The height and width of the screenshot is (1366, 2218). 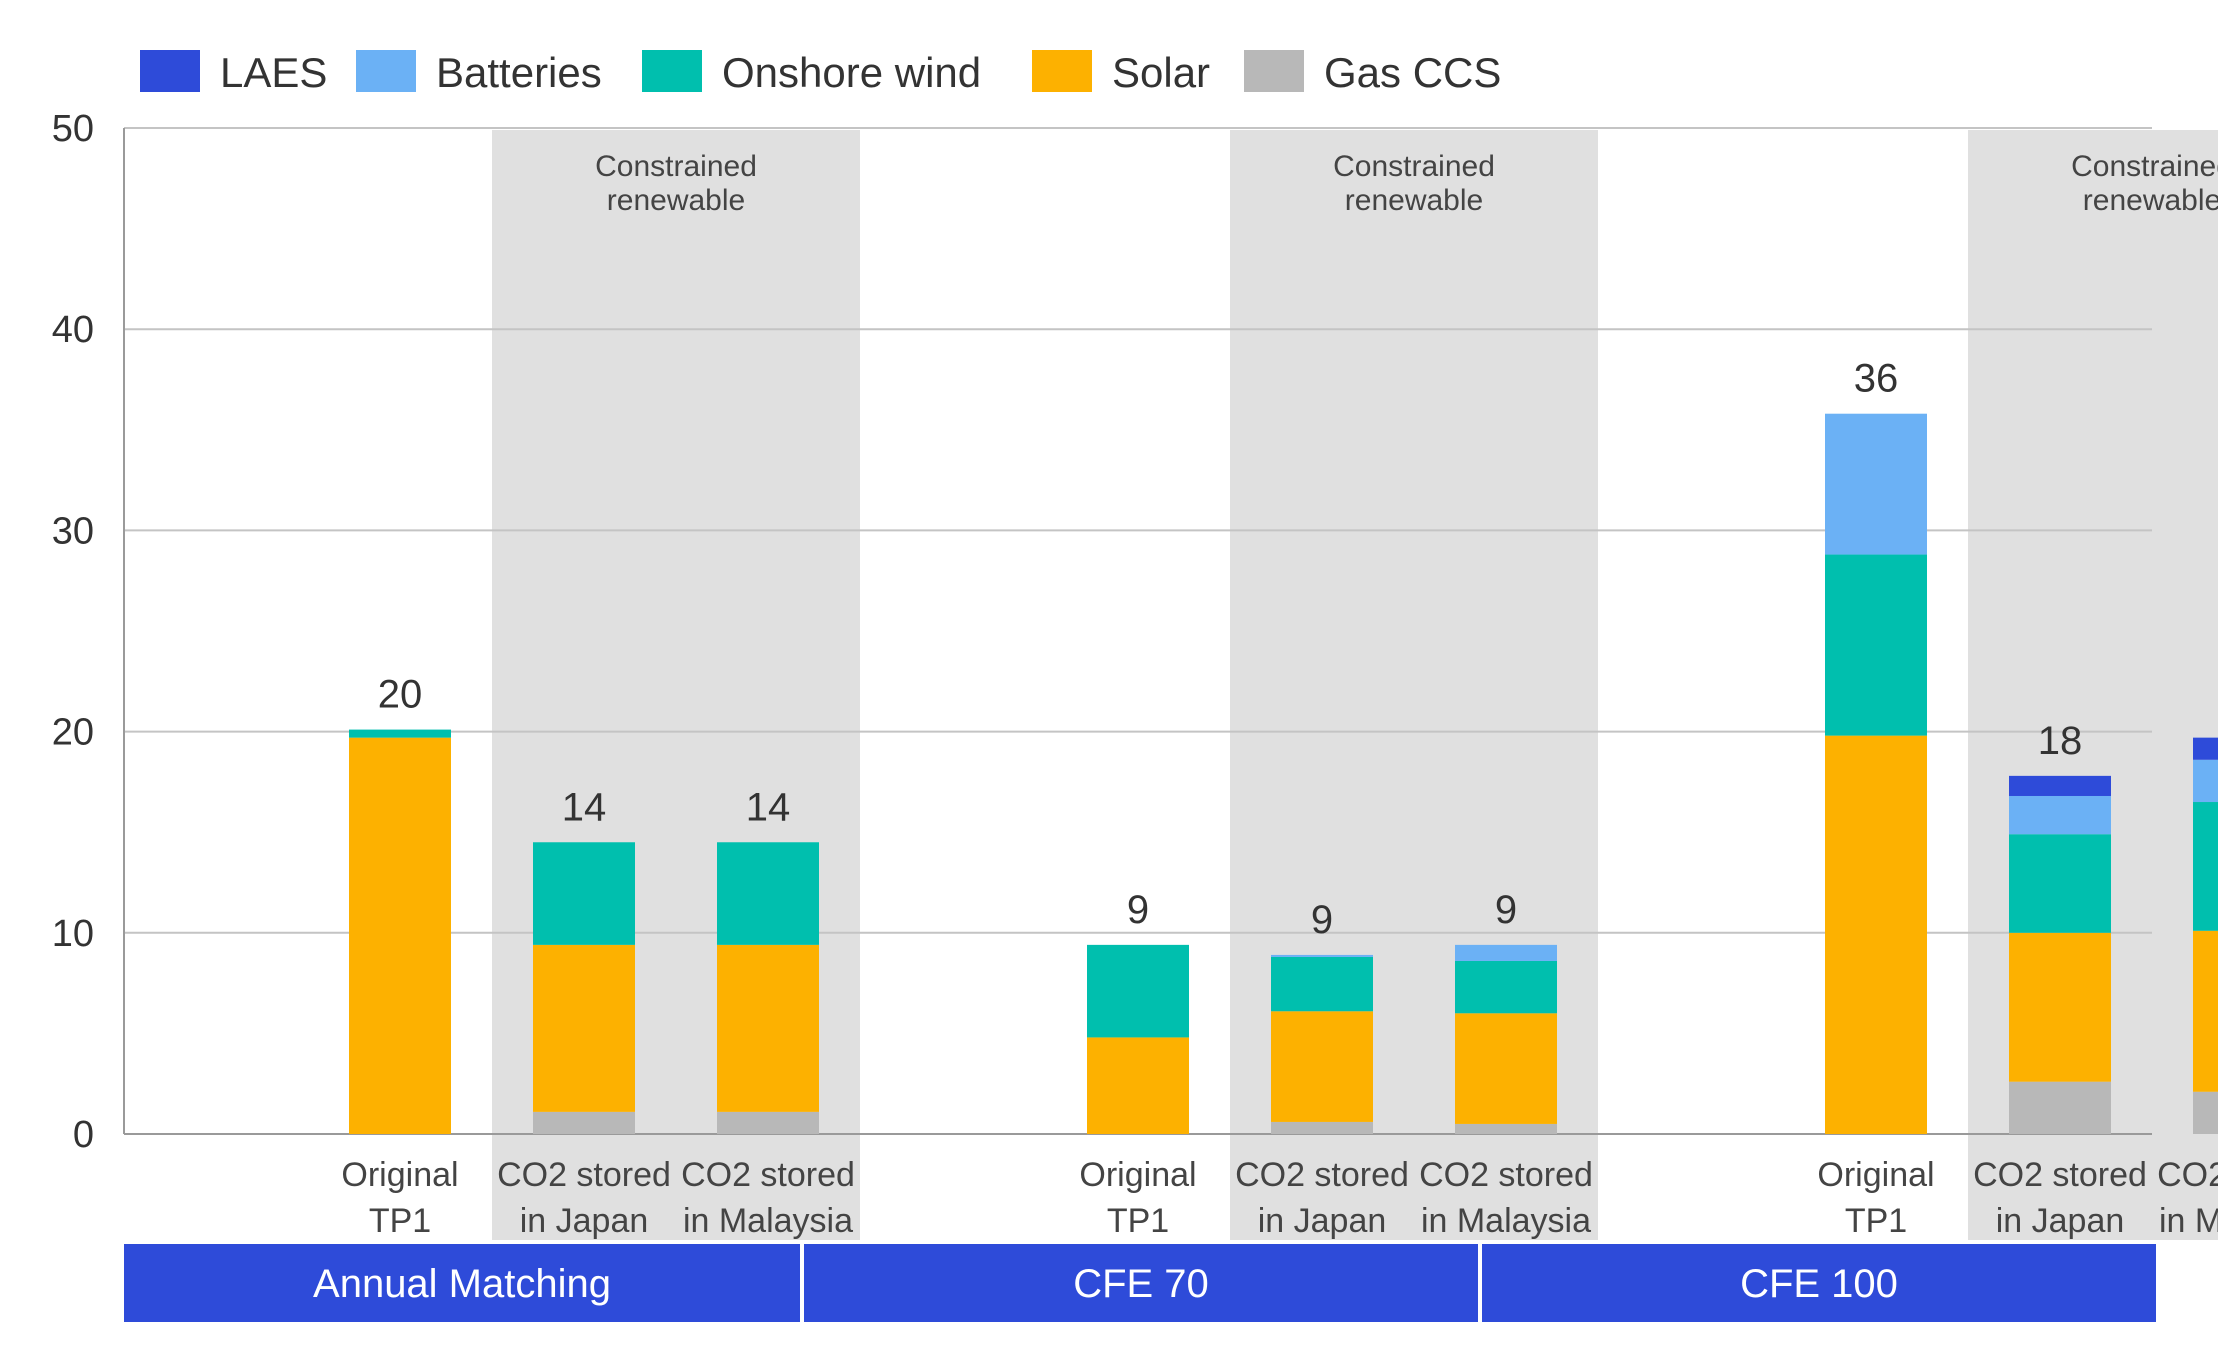 I want to click on category-label-line2-g1-b0: TP1, so click(x=1138, y=1221).